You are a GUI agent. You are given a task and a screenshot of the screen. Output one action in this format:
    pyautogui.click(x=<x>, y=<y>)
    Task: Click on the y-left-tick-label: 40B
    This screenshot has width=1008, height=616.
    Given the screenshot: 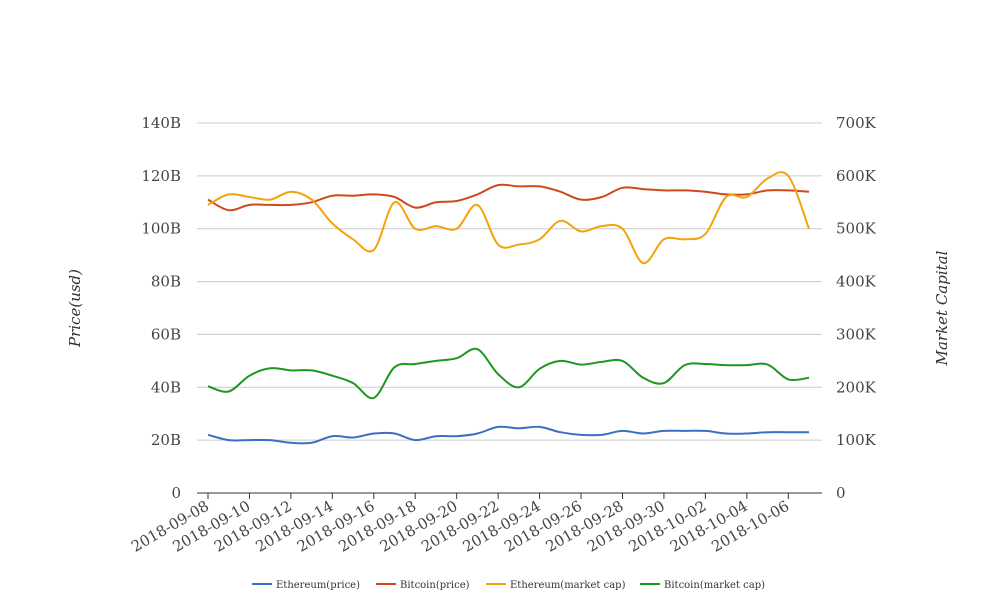 What is the action you would take?
    pyautogui.click(x=166, y=387)
    